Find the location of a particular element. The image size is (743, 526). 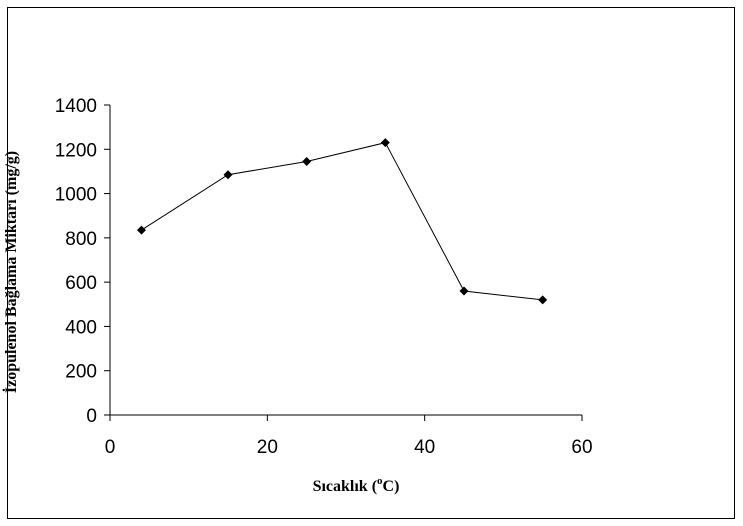

y-tick-label: 600 is located at coordinates (81, 283).